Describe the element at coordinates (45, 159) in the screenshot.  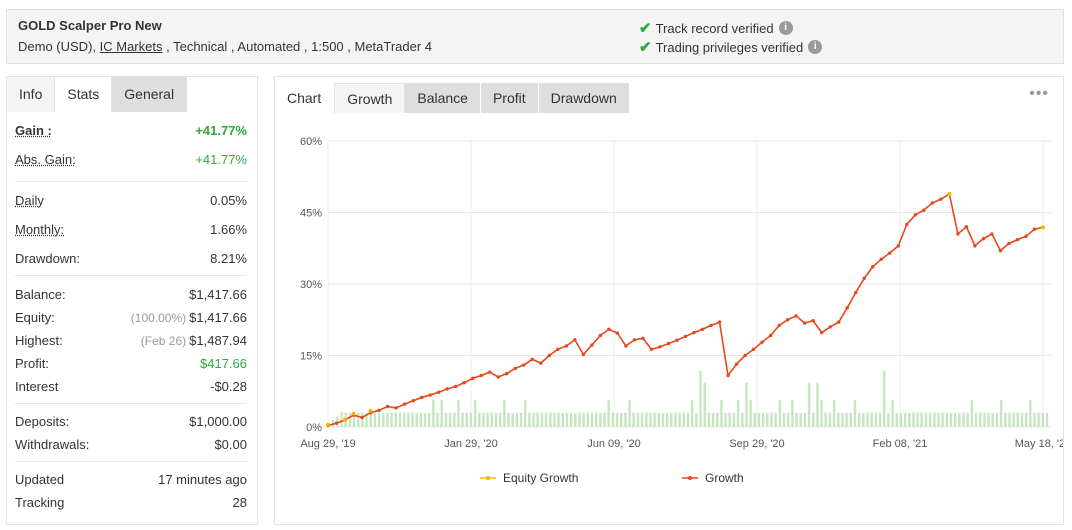
I see `abs-gain-label: Abs. Gain:` at that location.